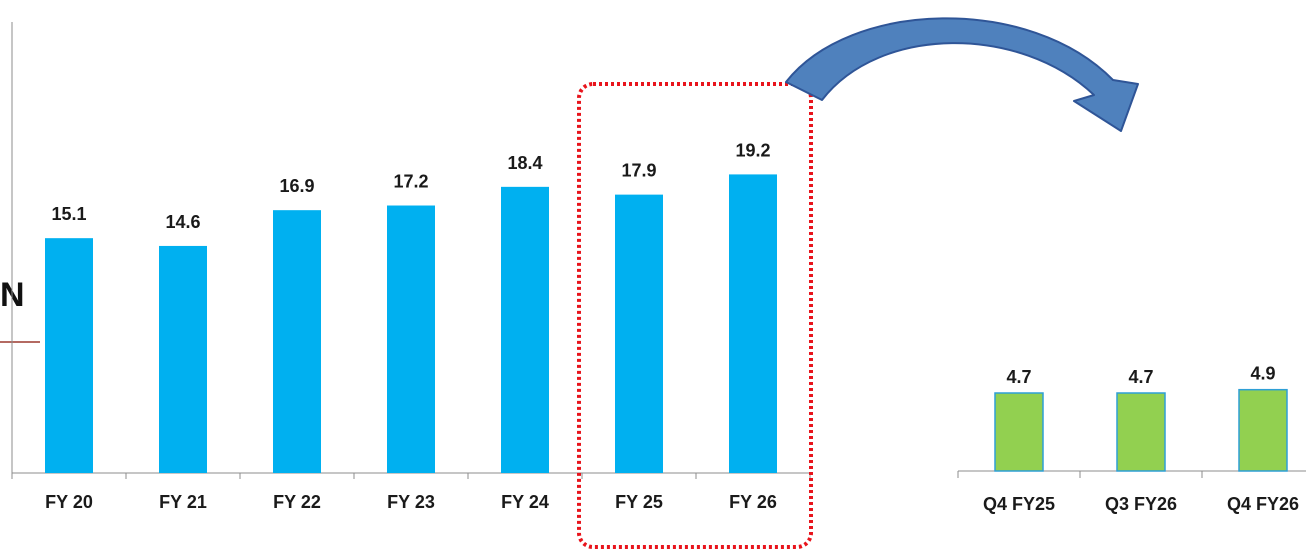 The image size is (1306, 551). Describe the element at coordinates (68, 214) in the screenshot. I see `data-label: 15.1` at that location.